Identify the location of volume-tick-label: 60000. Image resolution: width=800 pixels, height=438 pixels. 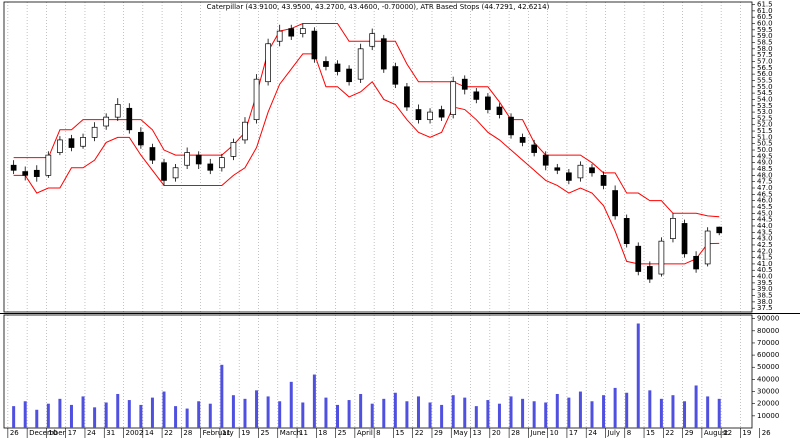
(768, 355).